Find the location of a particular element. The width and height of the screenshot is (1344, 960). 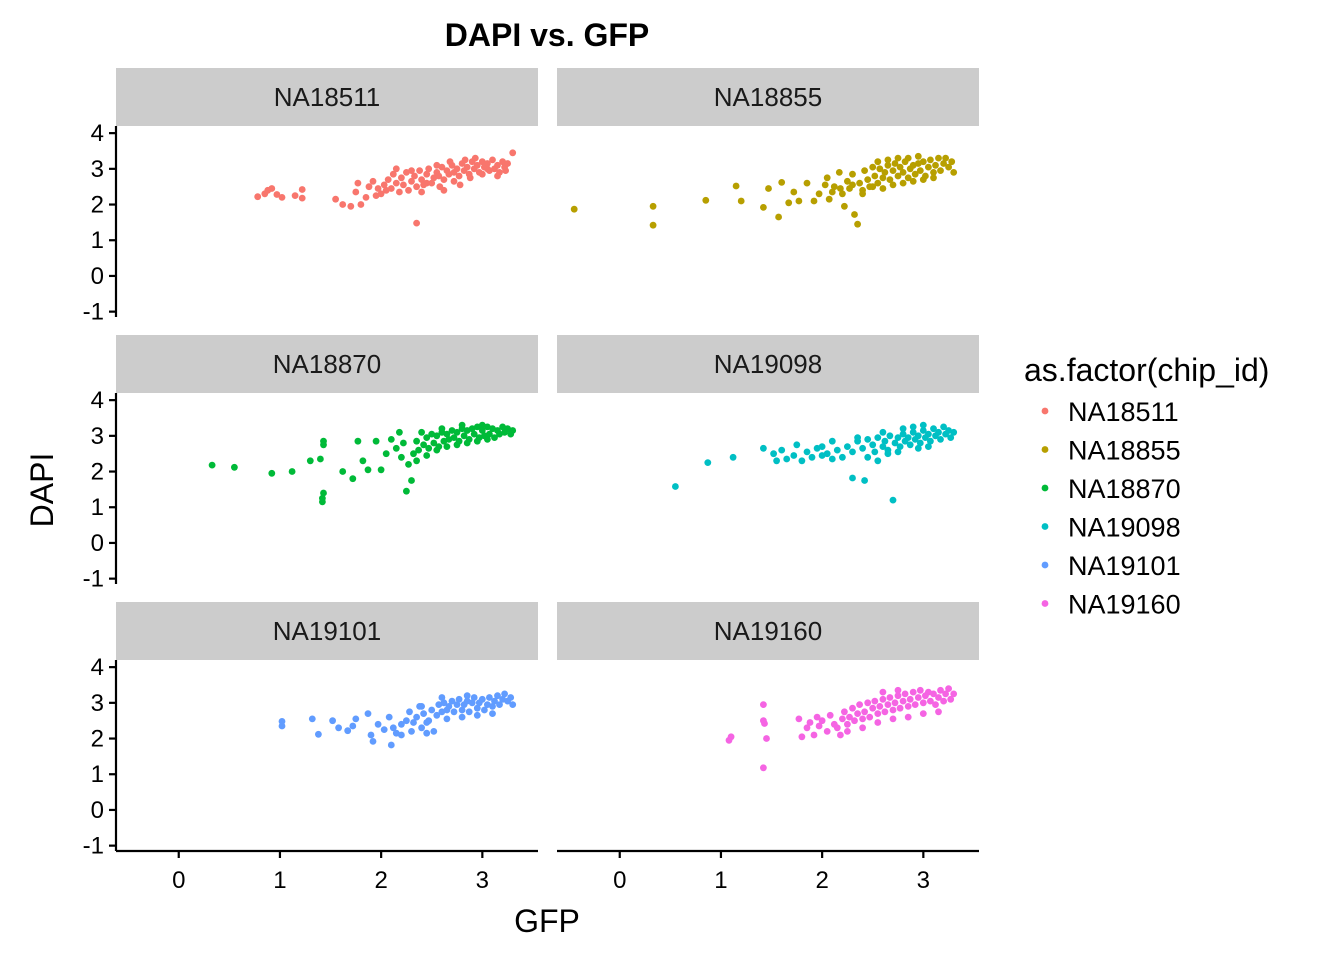

y-tick-label: 3 is located at coordinates (97, 169).